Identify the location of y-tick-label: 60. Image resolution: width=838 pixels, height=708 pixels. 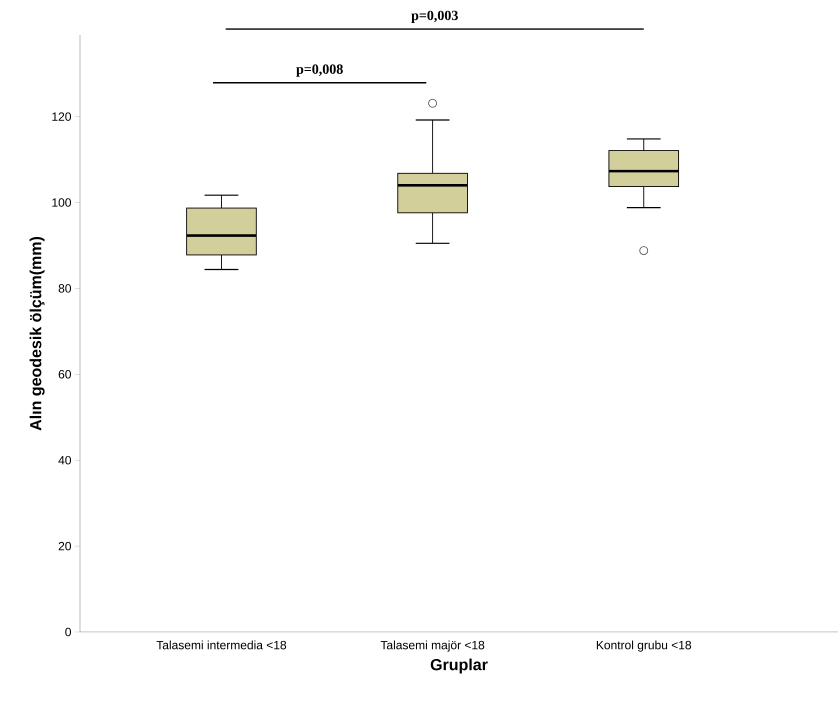
(65, 374).